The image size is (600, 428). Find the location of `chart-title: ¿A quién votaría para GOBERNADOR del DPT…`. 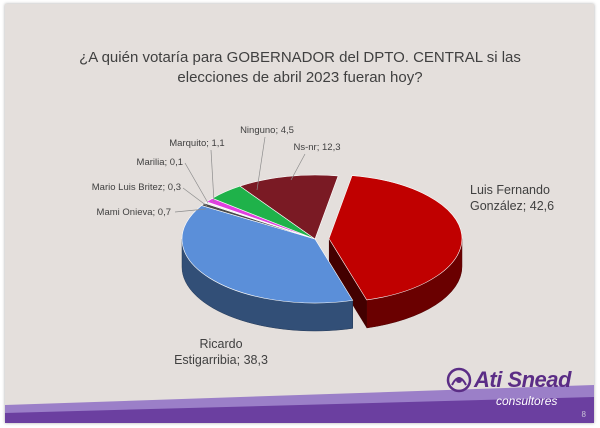

chart-title: ¿A quién votaría para GOBERNADOR del DPT… is located at coordinates (300, 67).